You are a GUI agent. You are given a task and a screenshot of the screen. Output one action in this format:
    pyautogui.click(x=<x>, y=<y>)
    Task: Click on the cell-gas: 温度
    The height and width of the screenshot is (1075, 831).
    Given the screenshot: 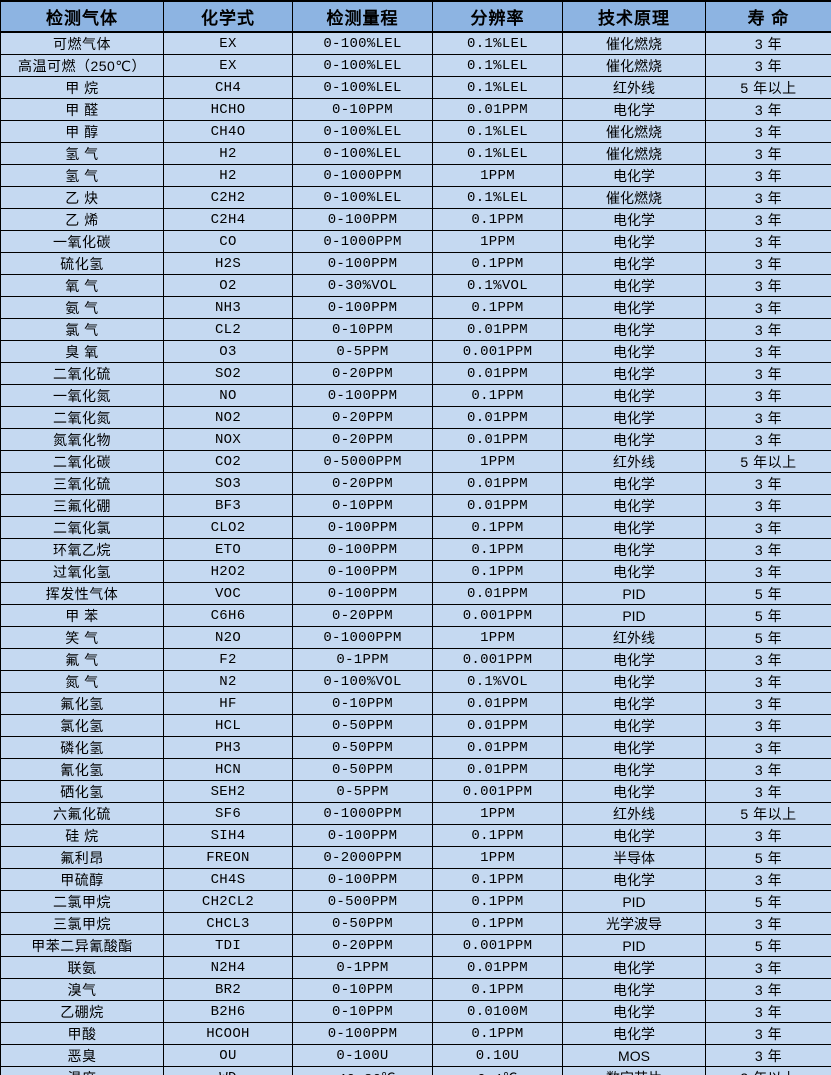 What is the action you would take?
    pyautogui.click(x=82, y=1070)
    